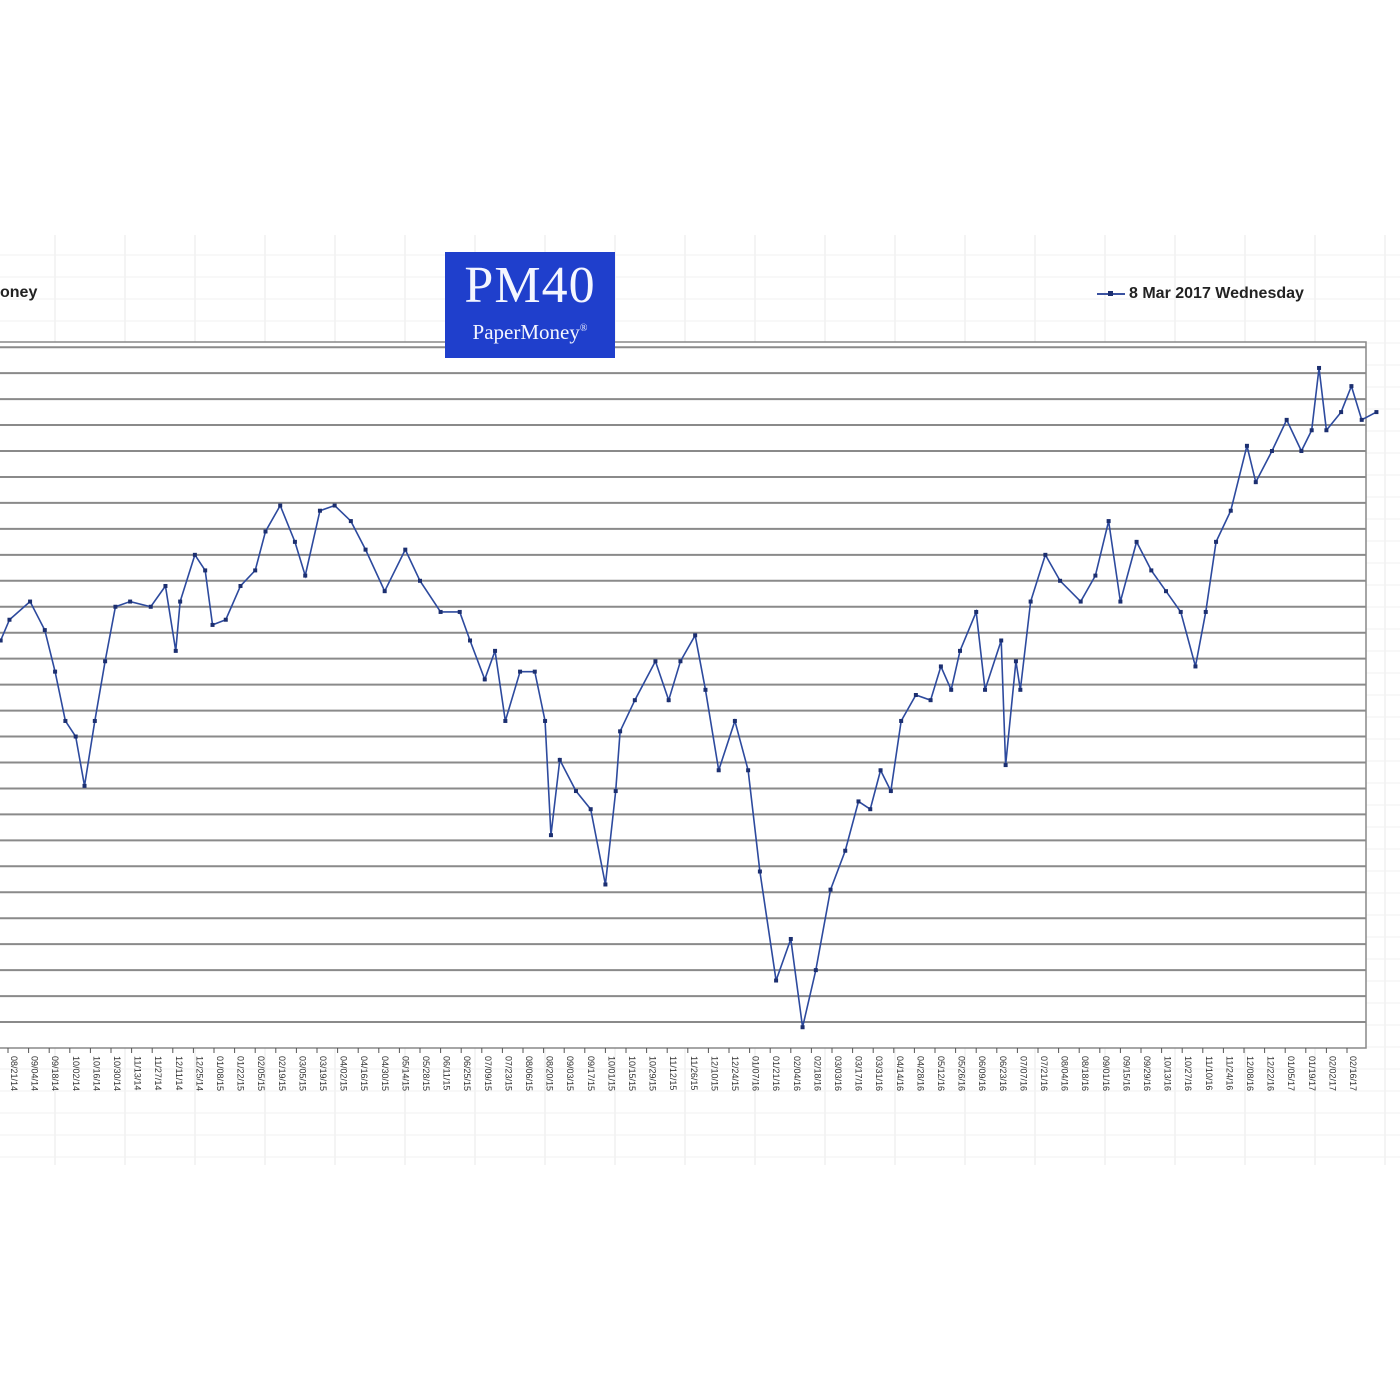 The width and height of the screenshot is (1400, 1400). Describe the element at coordinates (179, 1073) in the screenshot. I see `x-tick-label: 12/11/14` at that location.